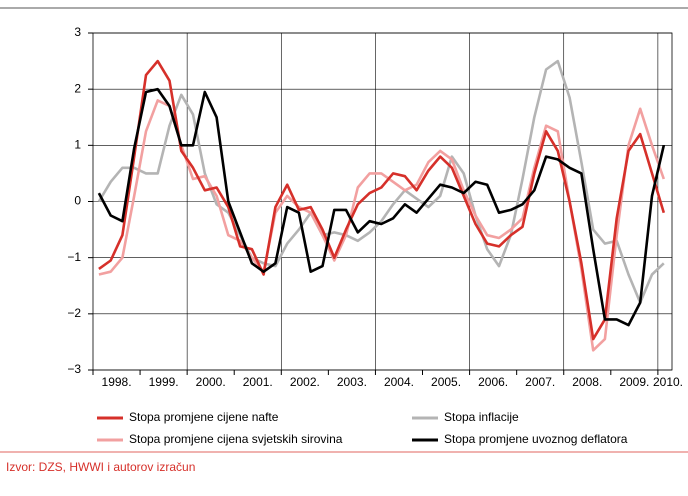 This screenshot has height=496, width=688. I want to click on y-tick-label: −1, so click(74, 257).